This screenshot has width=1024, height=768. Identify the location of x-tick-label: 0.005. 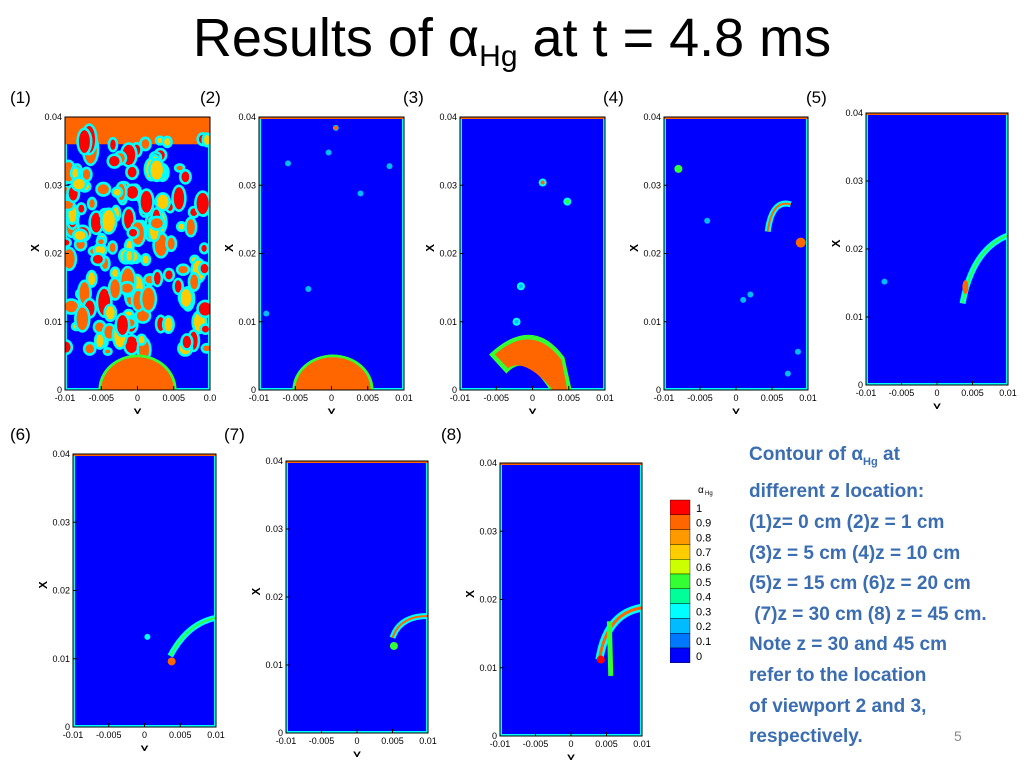
(392, 741).